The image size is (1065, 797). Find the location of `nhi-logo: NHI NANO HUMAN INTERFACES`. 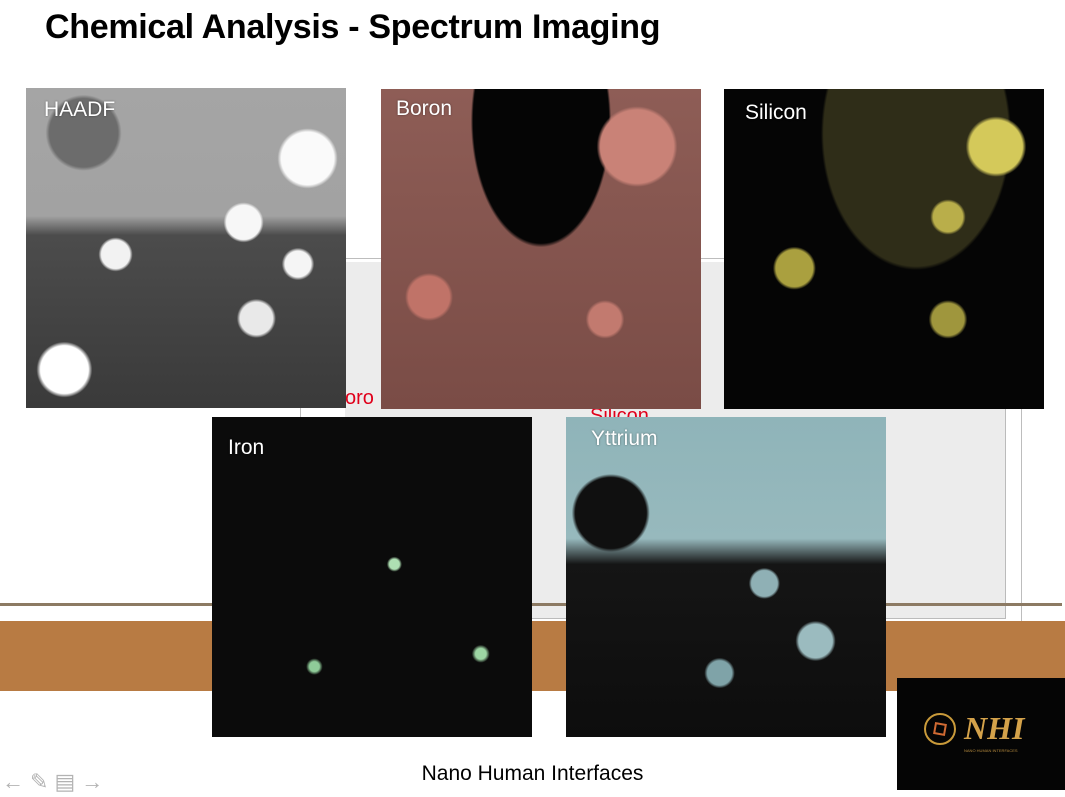

nhi-logo: NHI NANO HUMAN INTERFACES is located at coordinates (981, 734).